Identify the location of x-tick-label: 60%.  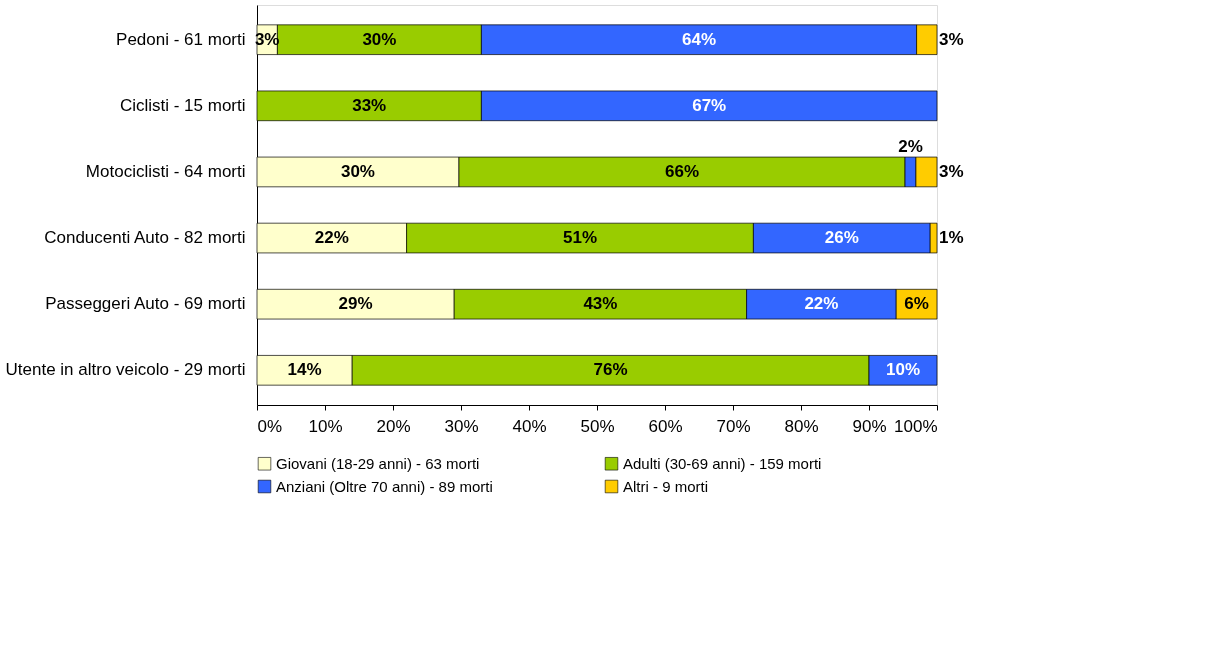
(665, 426).